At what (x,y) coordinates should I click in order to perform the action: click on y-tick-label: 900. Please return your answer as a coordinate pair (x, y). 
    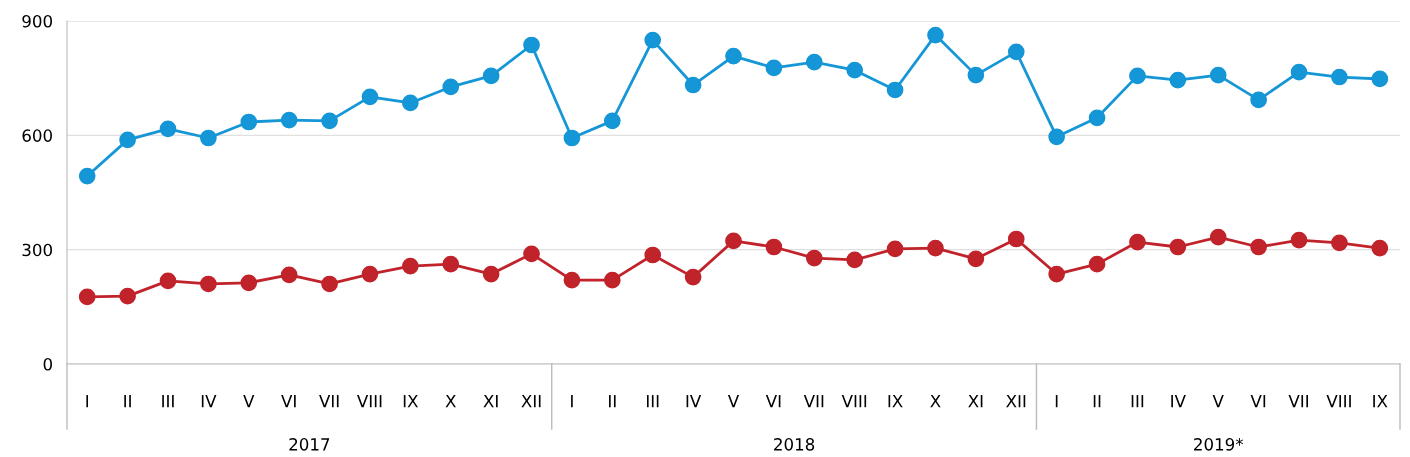
    Looking at the image, I should click on (37, 21).